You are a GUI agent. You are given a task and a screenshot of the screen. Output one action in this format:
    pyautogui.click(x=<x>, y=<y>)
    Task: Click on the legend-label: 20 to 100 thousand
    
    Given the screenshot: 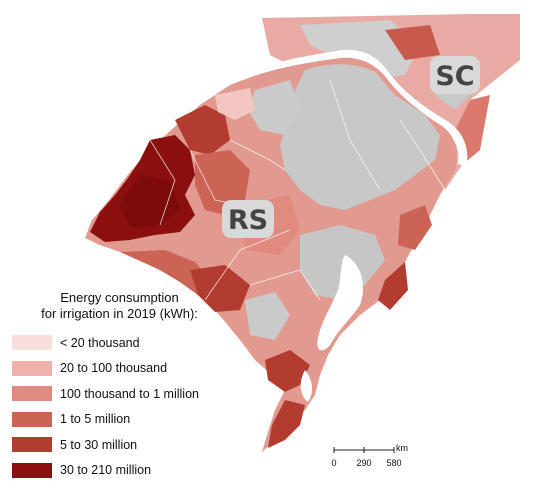 What is the action you would take?
    pyautogui.click(x=114, y=368)
    